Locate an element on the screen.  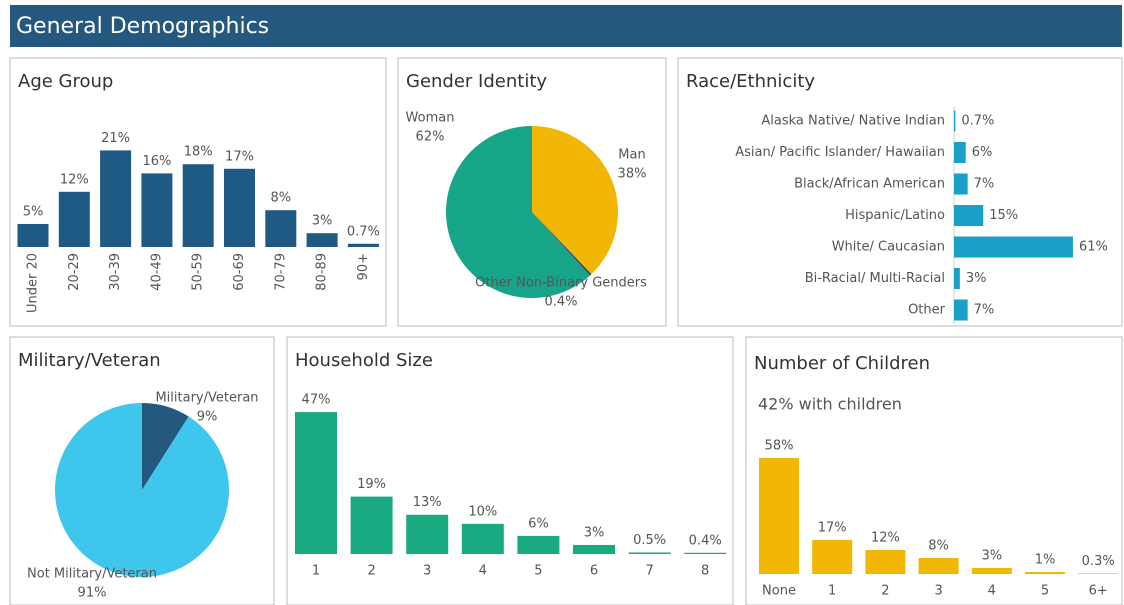
category-label: Other is located at coordinates (927, 310).